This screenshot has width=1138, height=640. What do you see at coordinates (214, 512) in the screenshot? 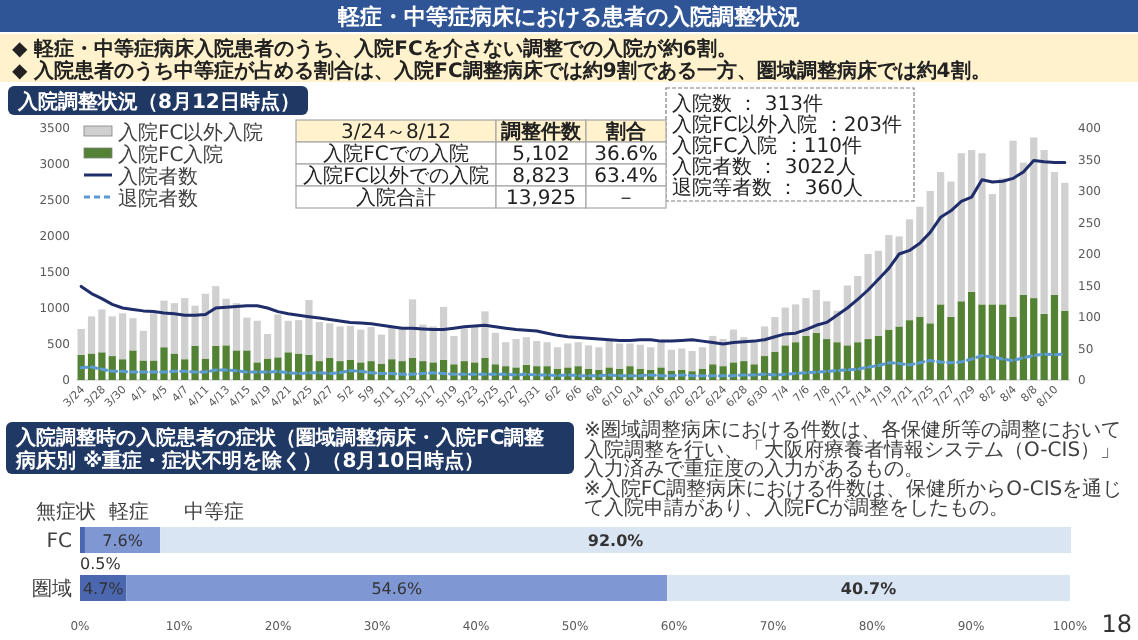
I see `series-label: 中等症` at bounding box center [214, 512].